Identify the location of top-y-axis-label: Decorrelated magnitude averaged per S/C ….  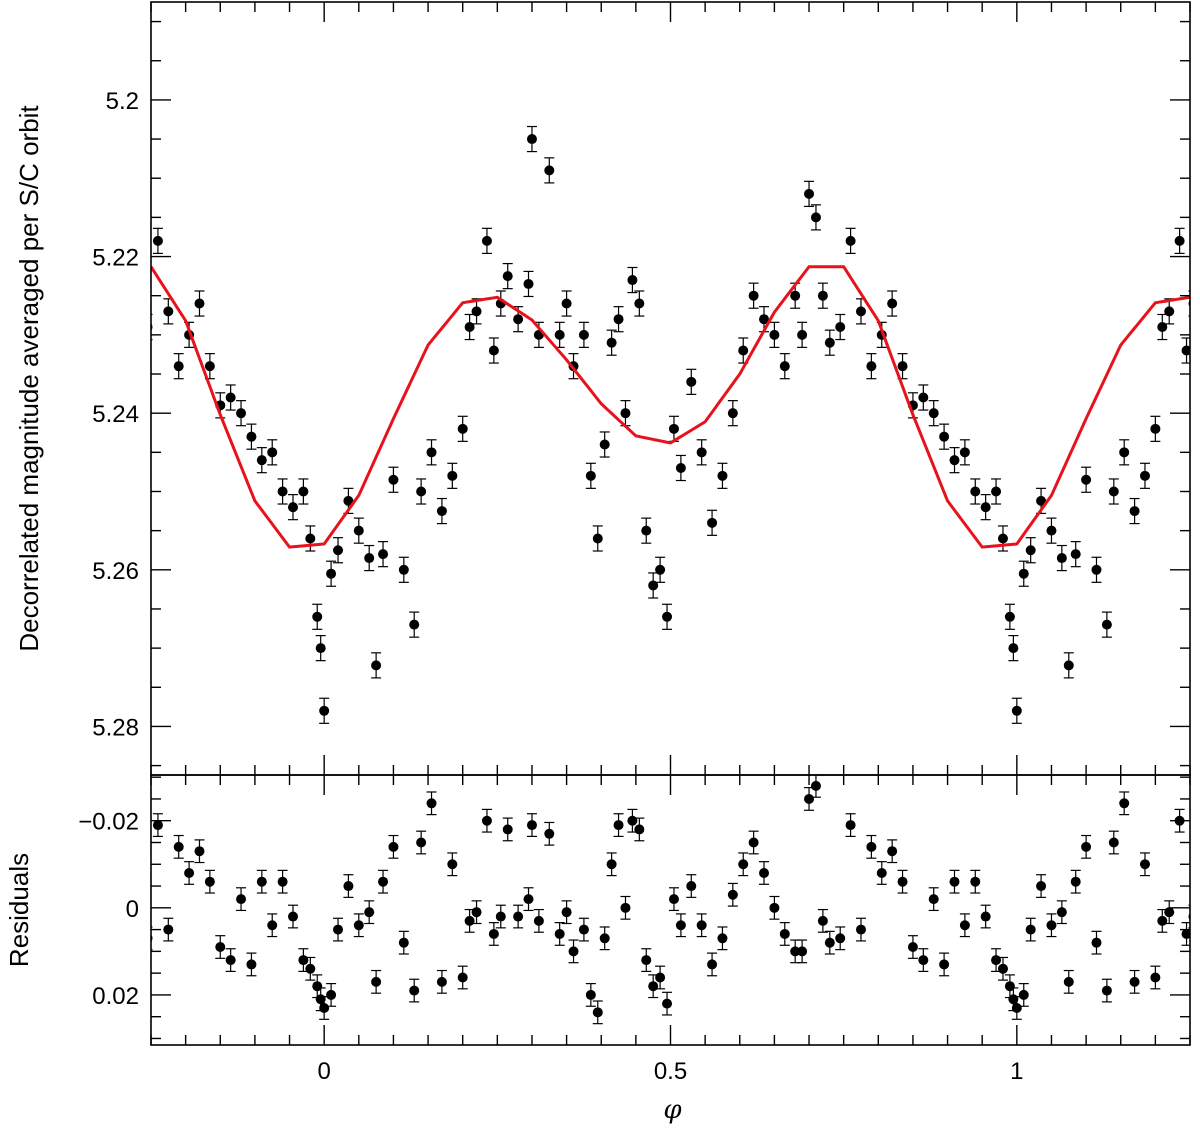
(29, 378).